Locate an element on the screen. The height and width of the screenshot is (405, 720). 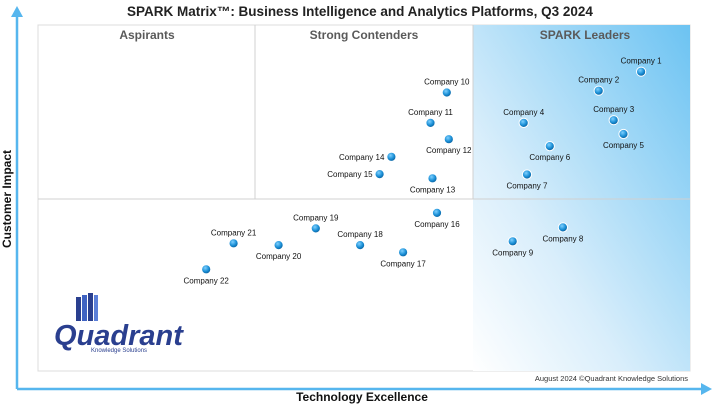
data-point-label: Company 7 is located at coordinates (527, 186).